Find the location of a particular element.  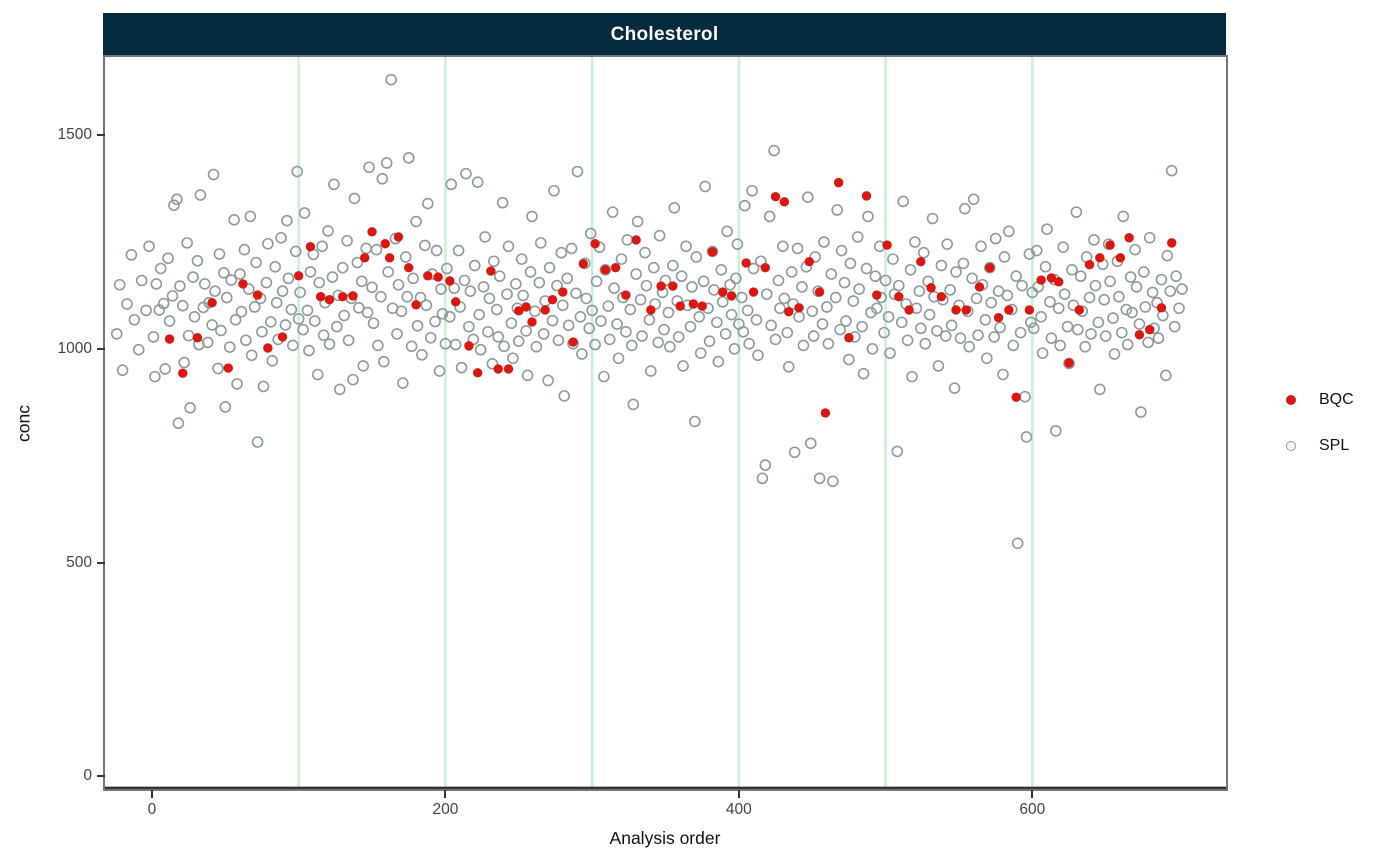

legend-label-bqc: BQC is located at coordinates (1336, 399).